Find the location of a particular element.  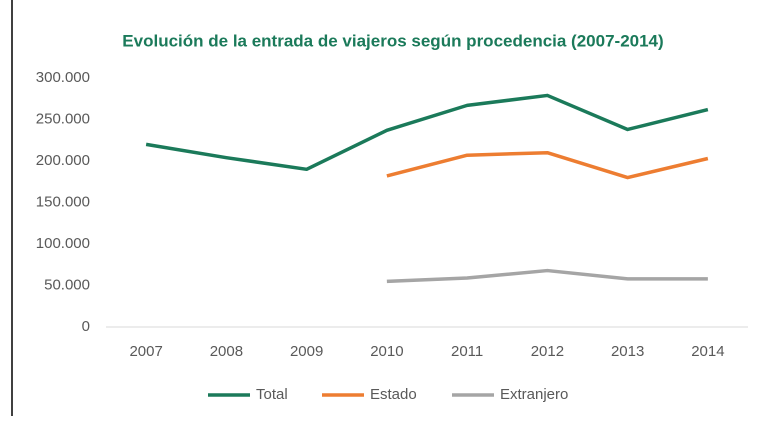

y-tick-label: 0 is located at coordinates (86, 326).